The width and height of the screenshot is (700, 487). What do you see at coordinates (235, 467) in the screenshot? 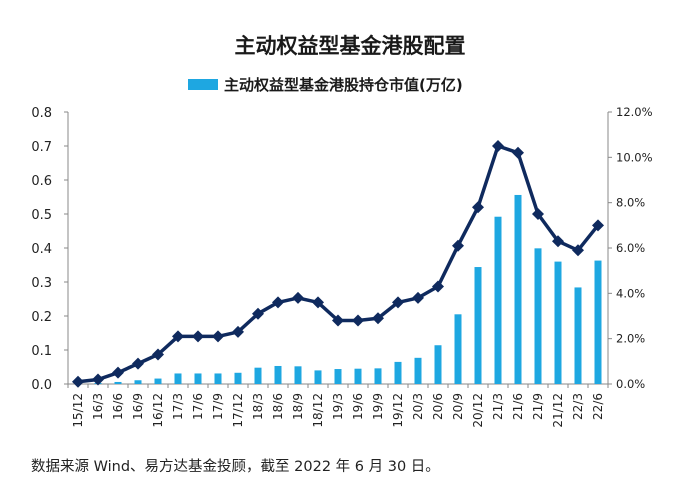
I see `source-note: 数据来源 Wind、易方达基金投顾，截至 2022 年 6 月 30 日。` at bounding box center [235, 467].